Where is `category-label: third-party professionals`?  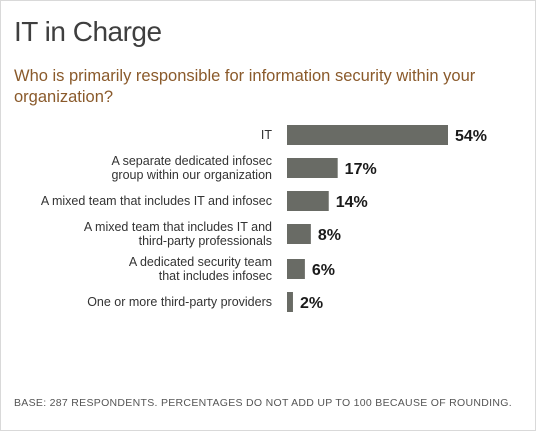 category-label: third-party professionals is located at coordinates (205, 241).